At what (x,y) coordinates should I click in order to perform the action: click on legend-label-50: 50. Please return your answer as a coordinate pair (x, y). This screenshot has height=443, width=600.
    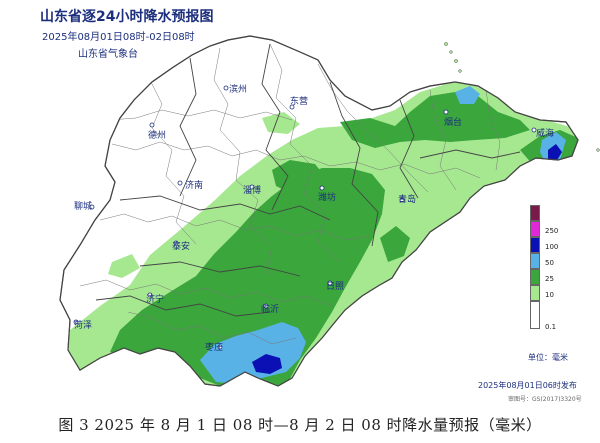
    Looking at the image, I should click on (549, 263).